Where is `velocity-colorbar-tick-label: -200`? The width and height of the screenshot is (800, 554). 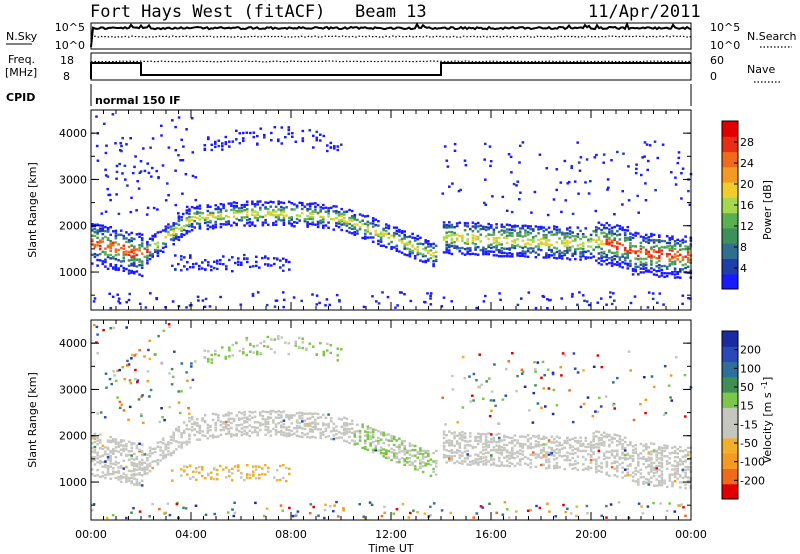 velocity-colorbar-tick-label: -200 is located at coordinates (752, 480).